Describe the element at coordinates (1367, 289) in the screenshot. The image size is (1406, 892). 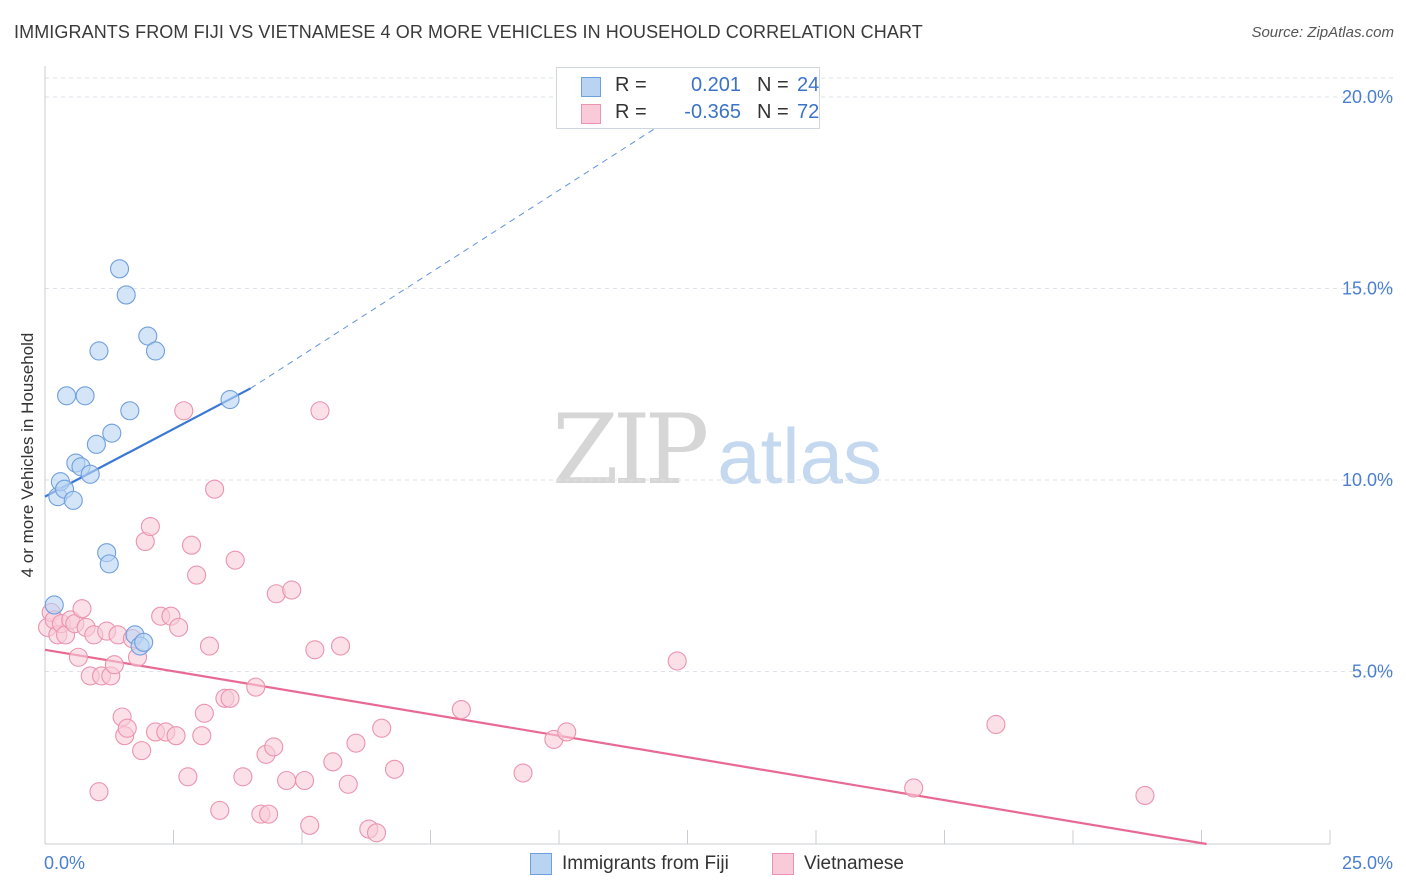
I see `y-tick-label: 15.0%` at that location.